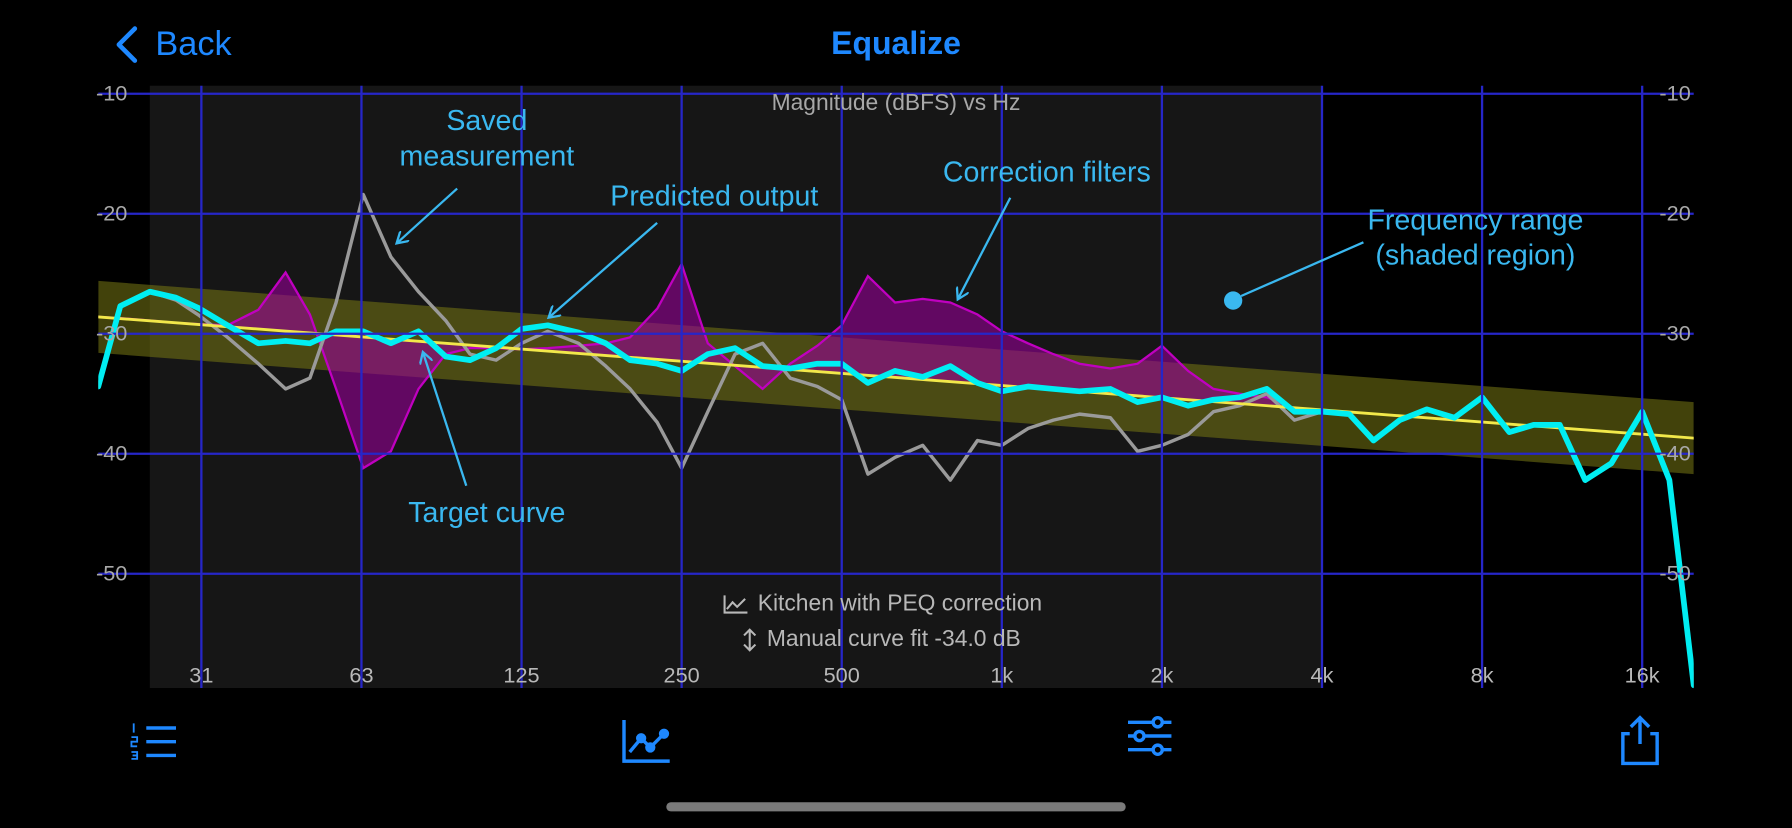  I want to click on caption: Kitchen with PEQ correction, so click(900, 603).